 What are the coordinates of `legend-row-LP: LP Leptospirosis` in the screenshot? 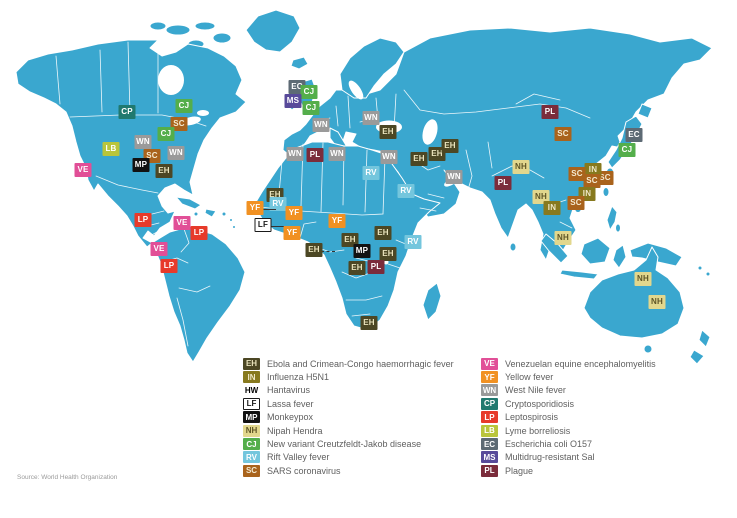 It's located at (568, 417).